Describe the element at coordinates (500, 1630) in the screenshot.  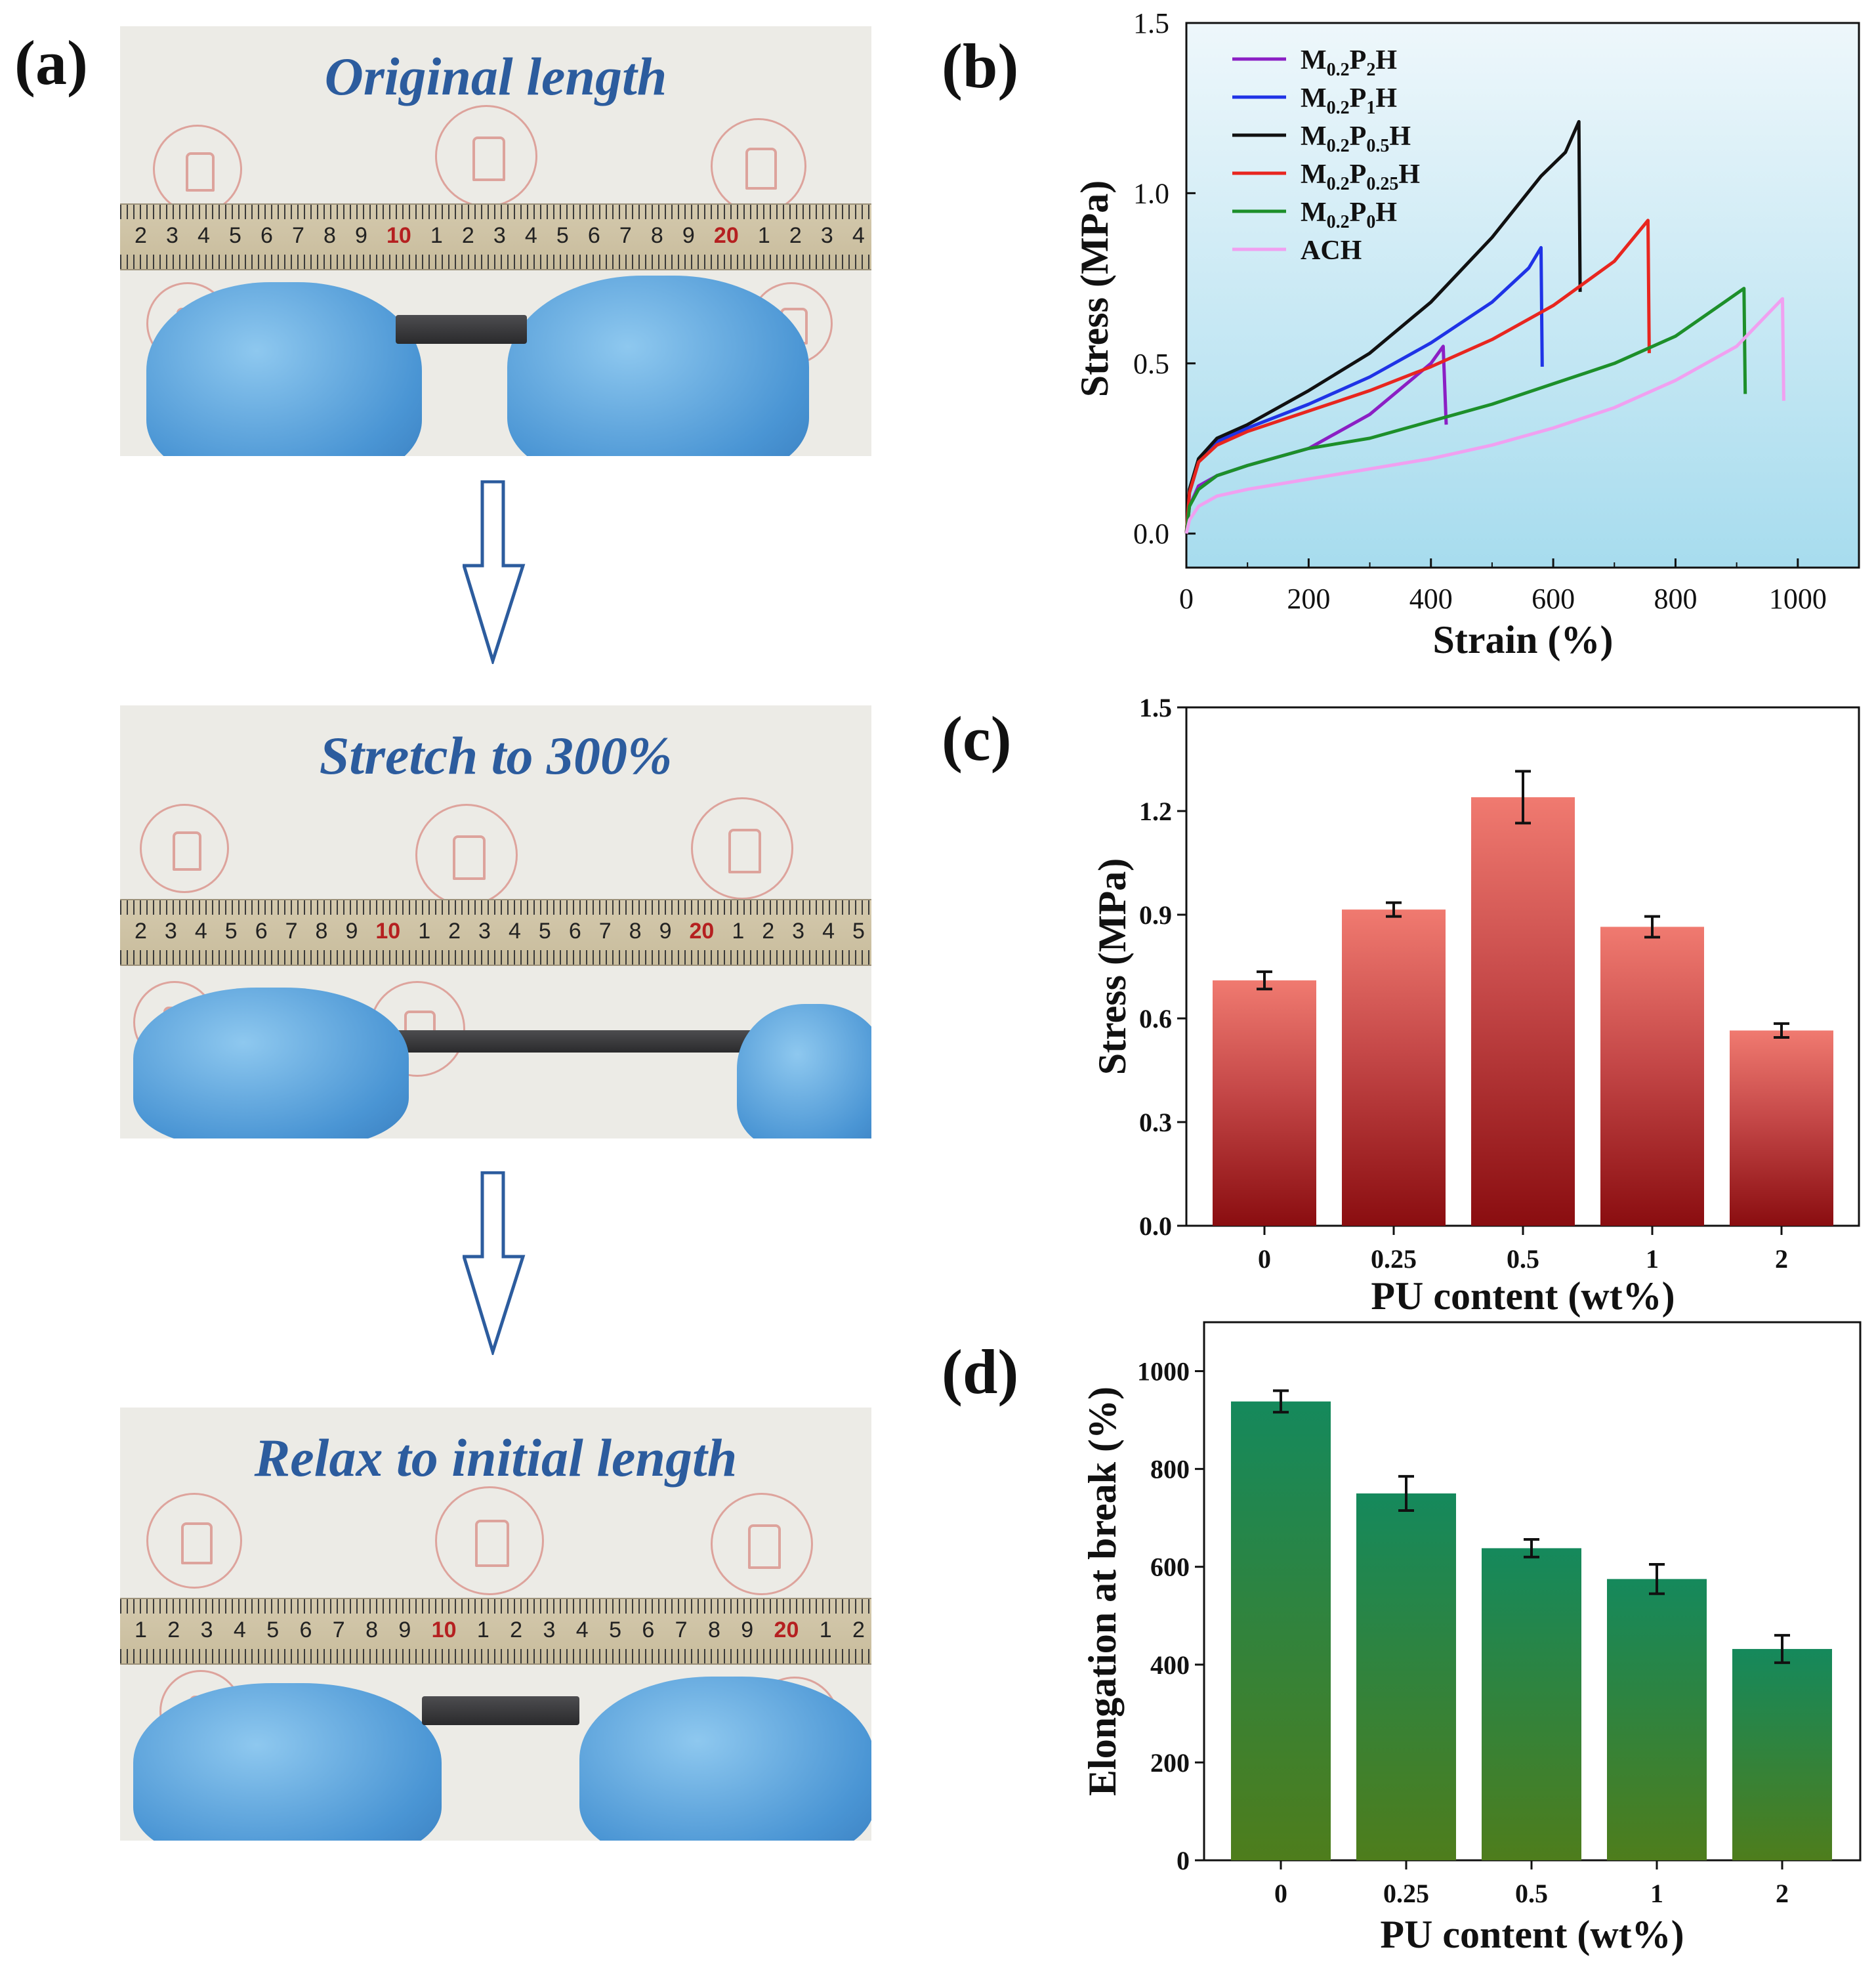
I see `ruler-numbers: 1 2 3 4 5 6 7 8 9 10 1 2 3 4 5 6 7 8 9 20 1 2` at that location.